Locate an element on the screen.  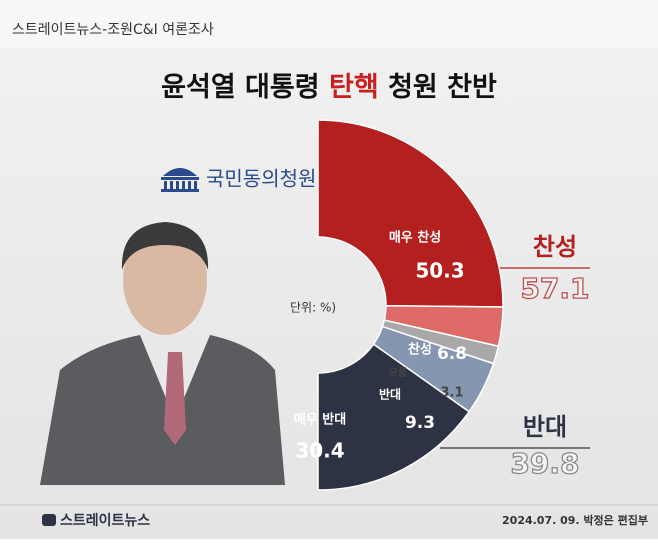
segment-name: 반대 is located at coordinates (390, 394).